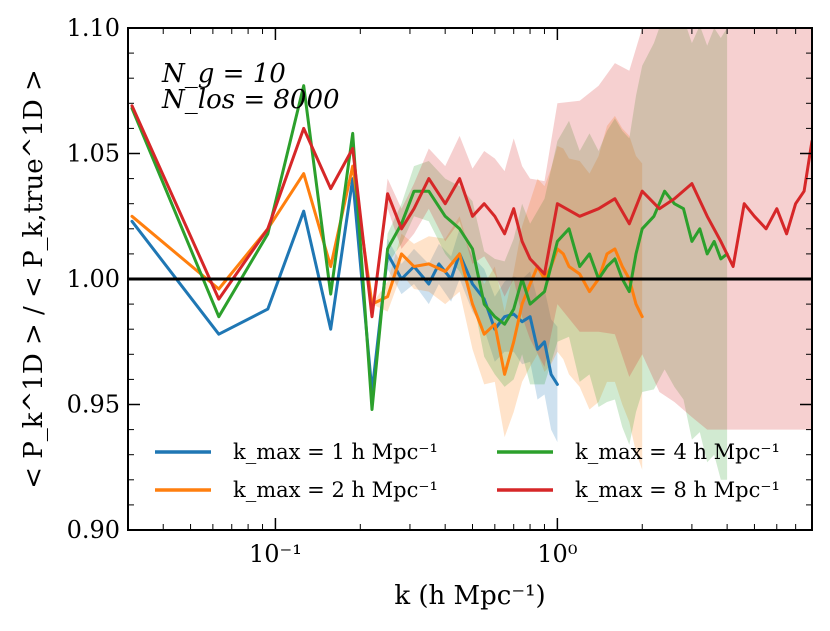  What do you see at coordinates (34, 279) in the screenshot?
I see `y-axis-label: < P_k^1D > / < P_k,true^1D >` at bounding box center [34, 279].